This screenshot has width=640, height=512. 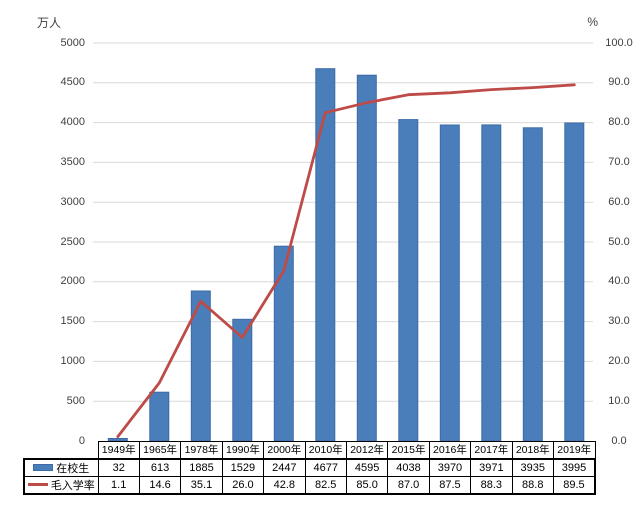 I want to click on legend-bar: 在校生, so click(x=61, y=467).